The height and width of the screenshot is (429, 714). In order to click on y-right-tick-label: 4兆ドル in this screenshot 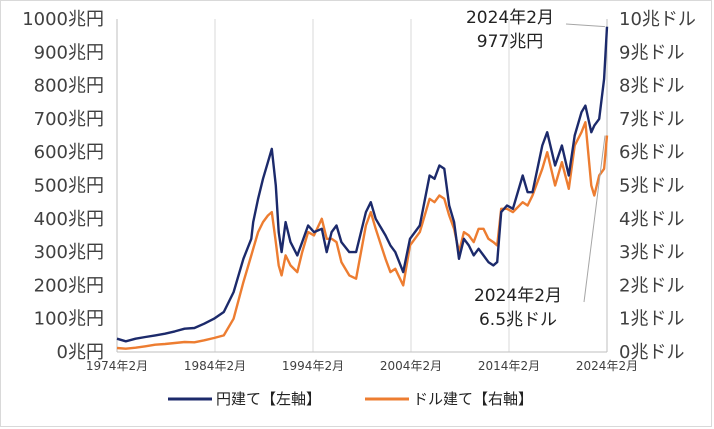, I will do `click(651, 219)`.